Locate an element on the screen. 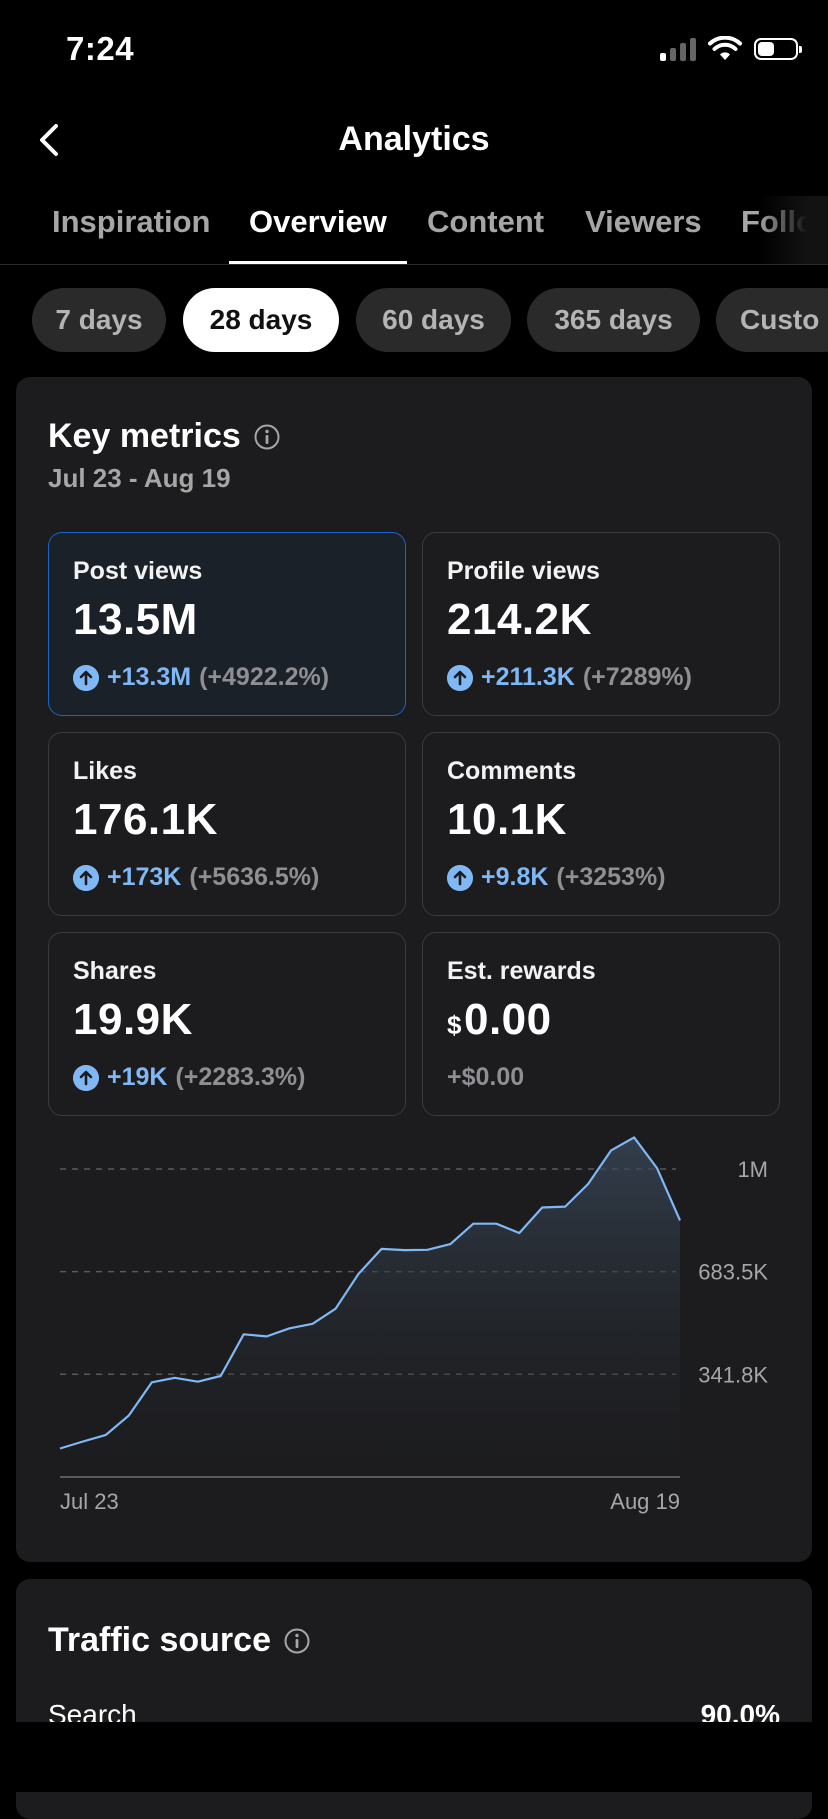 The height and width of the screenshot is (1819, 828). metric-delta: +13.3M (+4922.2%) is located at coordinates (201, 677).